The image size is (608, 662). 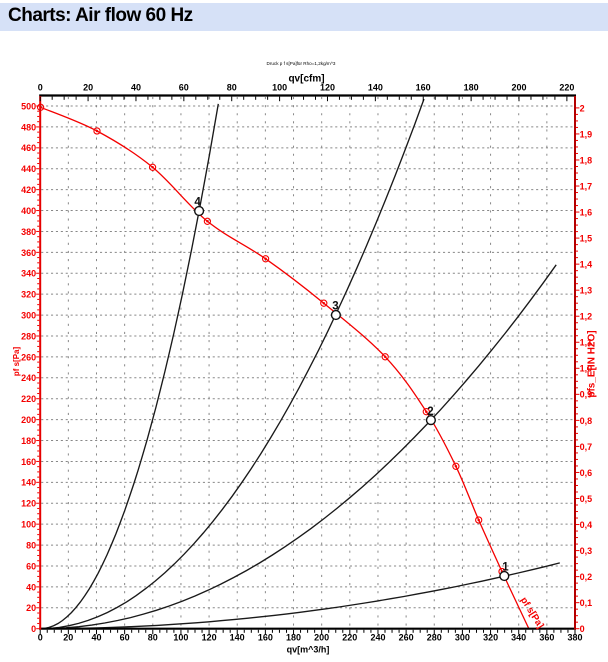 What do you see at coordinates (28, 127) in the screenshot?
I see `svg-text: 480` at bounding box center [28, 127].